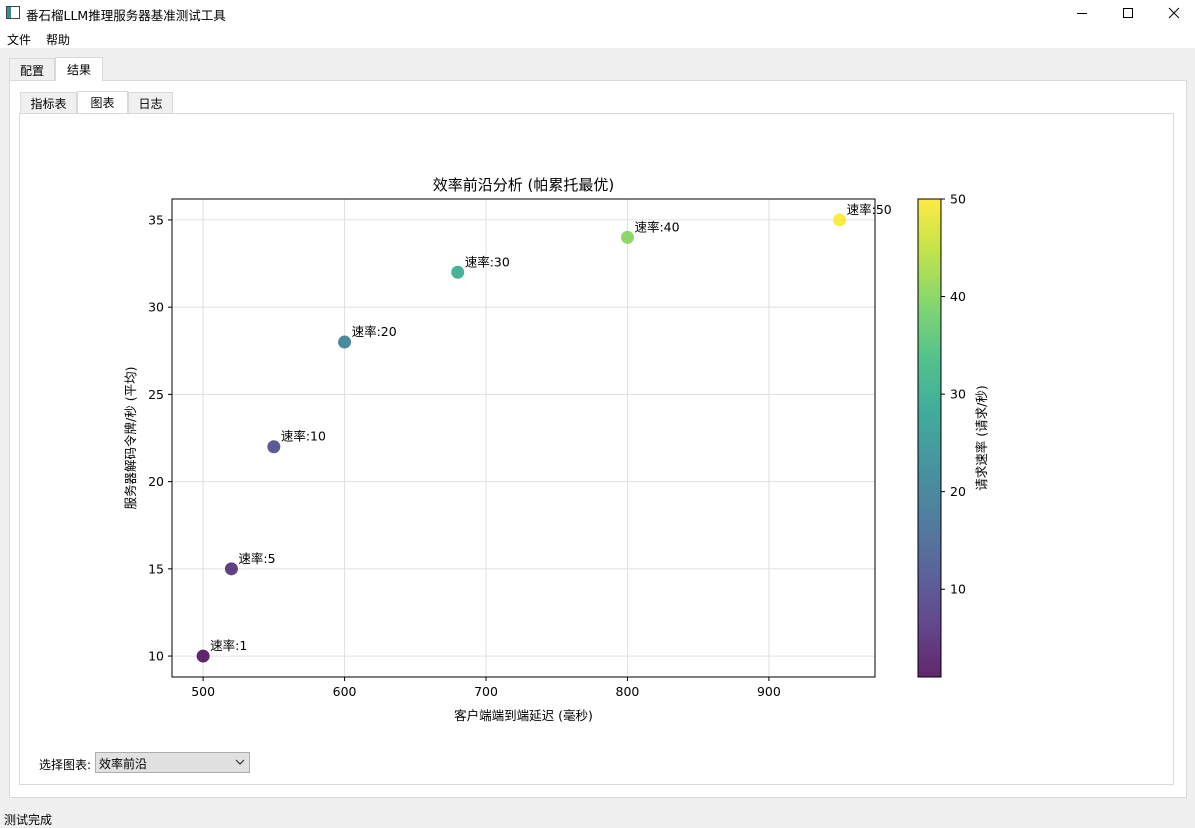 The width and height of the screenshot is (1195, 828). What do you see at coordinates (628, 691) in the screenshot?
I see `x-tick-label: 800` at bounding box center [628, 691].